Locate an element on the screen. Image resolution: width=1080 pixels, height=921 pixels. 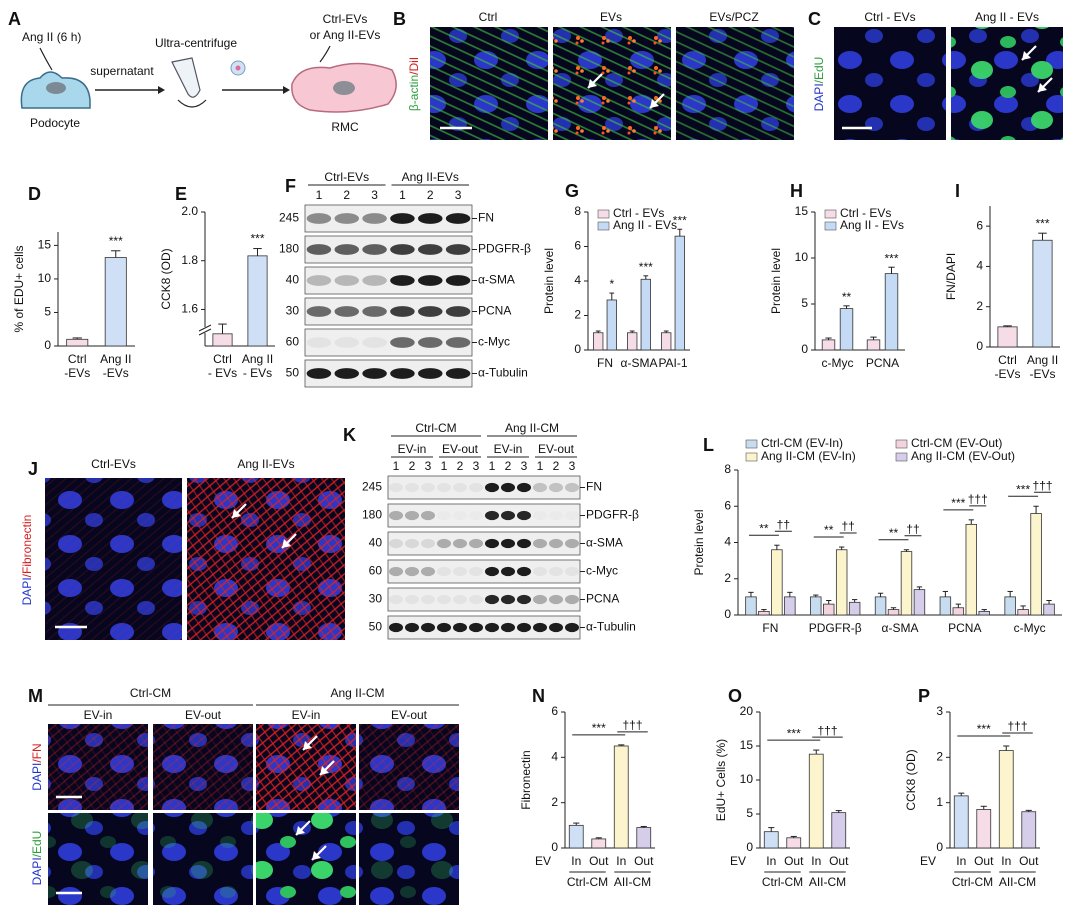
treatment-label: Ang II (6 h) is located at coordinates (51, 37).